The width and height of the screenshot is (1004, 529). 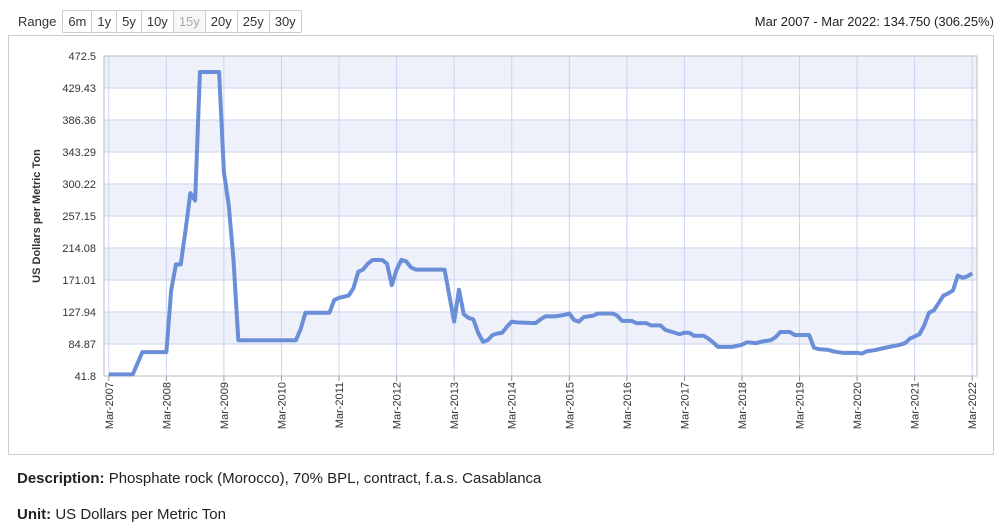 What do you see at coordinates (628, 405) in the screenshot?
I see `x-tick-label: Mar-2016` at bounding box center [628, 405].